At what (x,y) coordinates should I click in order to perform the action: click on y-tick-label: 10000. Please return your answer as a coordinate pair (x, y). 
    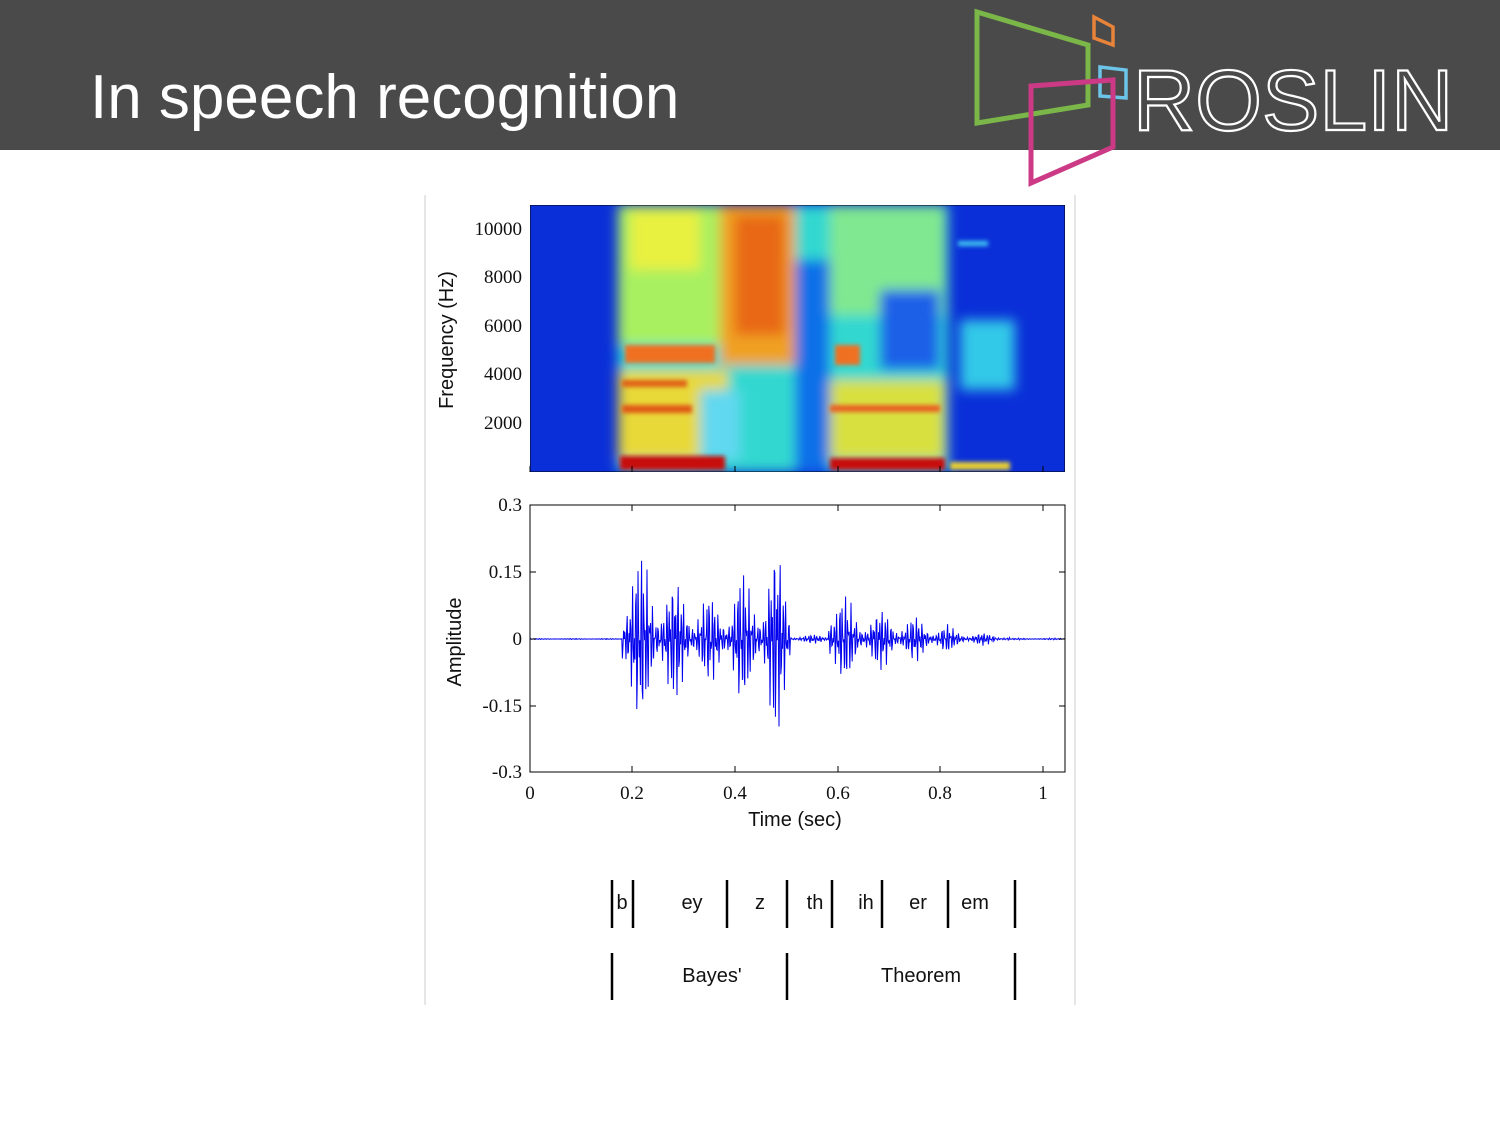
    Looking at the image, I should click on (499, 229).